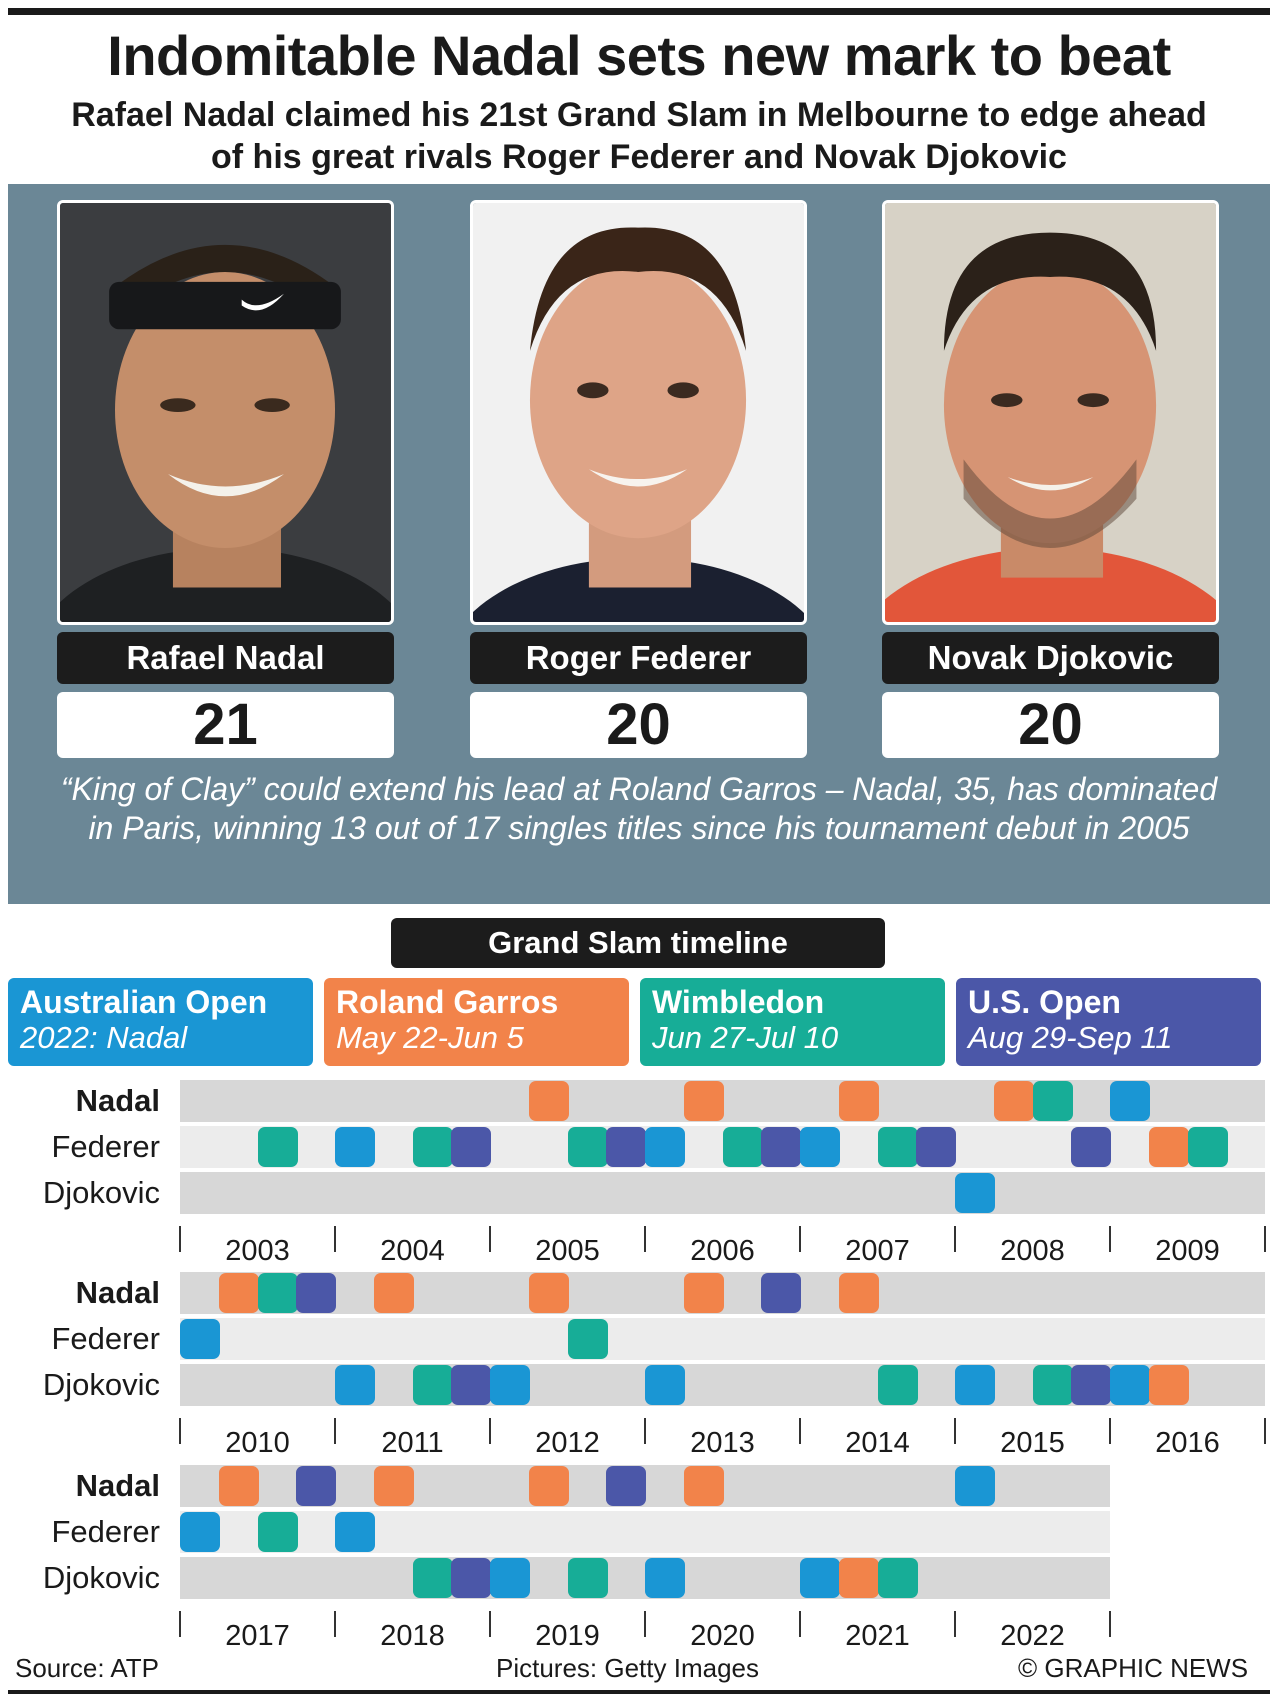 The width and height of the screenshot is (1278, 1702). Describe the element at coordinates (1050, 725) in the screenshot. I see `title-count-djokovic: 20` at that location.